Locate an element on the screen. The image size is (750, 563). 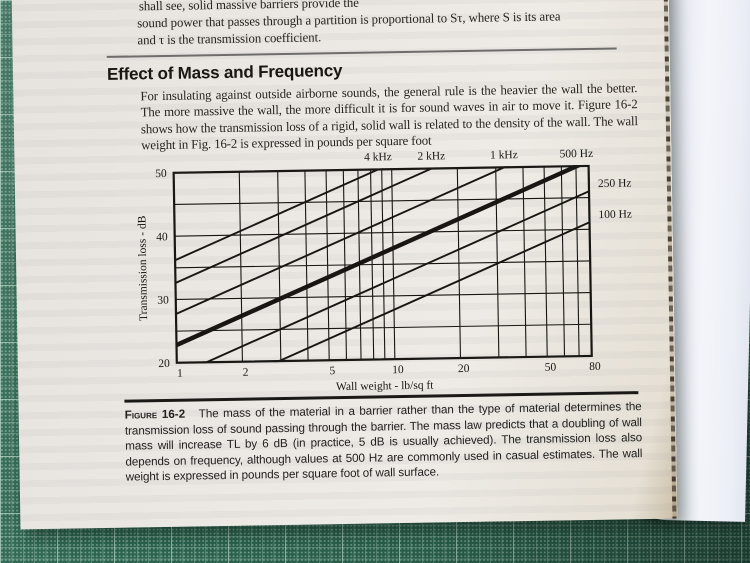
svg-text: 1 is located at coordinates (180, 374).